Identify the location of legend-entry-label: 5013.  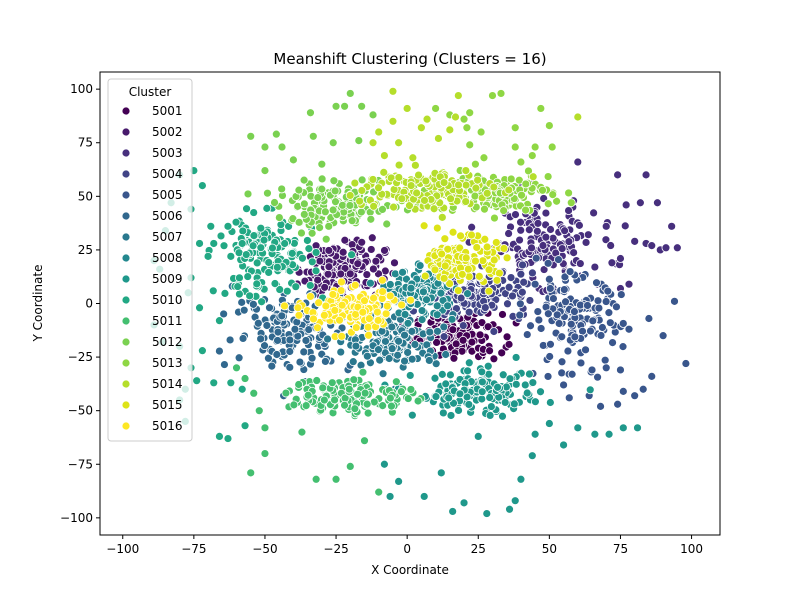
(167, 363).